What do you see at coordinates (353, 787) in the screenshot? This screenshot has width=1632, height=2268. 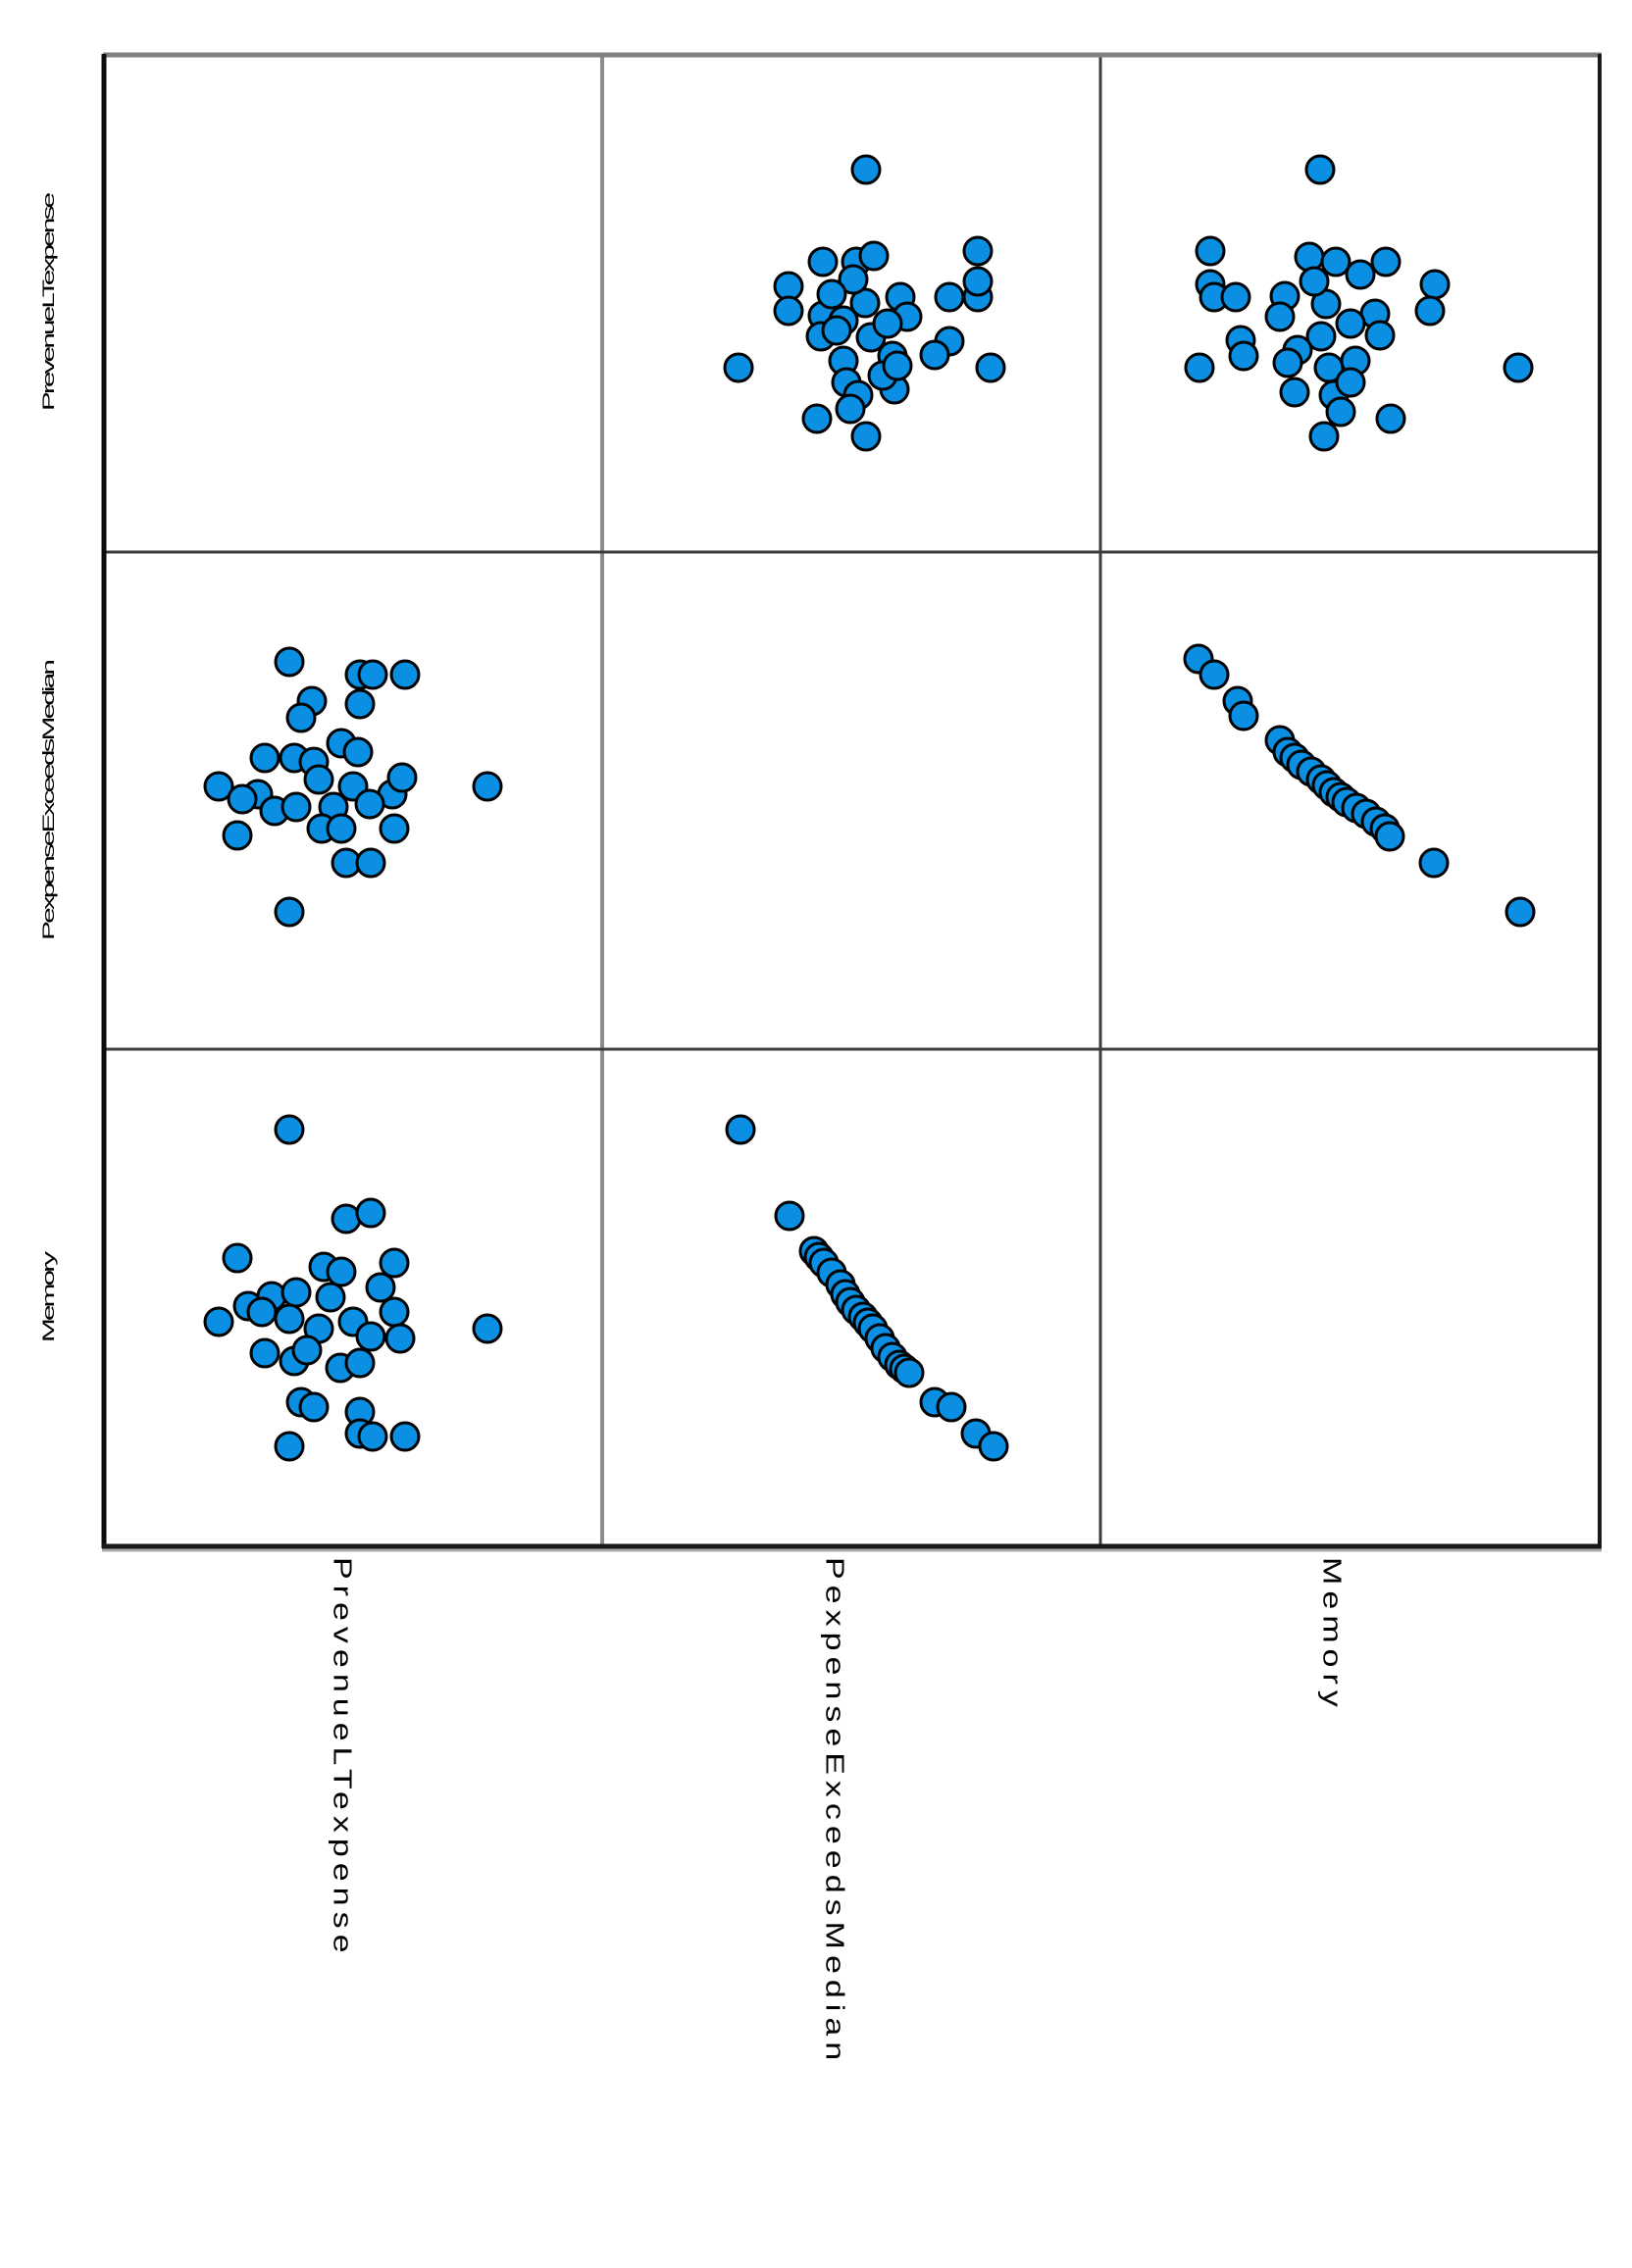 I see `panel-r1-c0` at bounding box center [353, 787].